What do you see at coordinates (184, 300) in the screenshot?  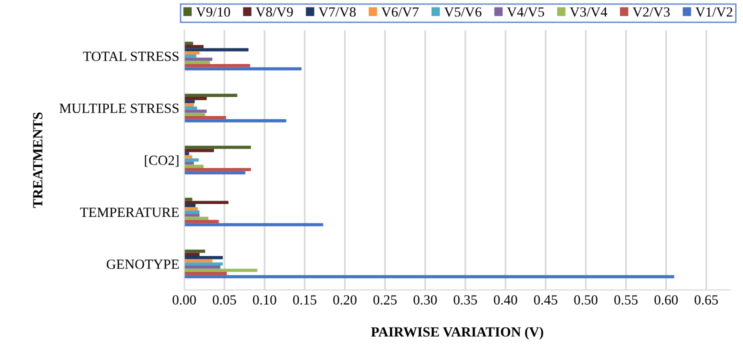 I see `x-tick-label: 0.00` at bounding box center [184, 300].